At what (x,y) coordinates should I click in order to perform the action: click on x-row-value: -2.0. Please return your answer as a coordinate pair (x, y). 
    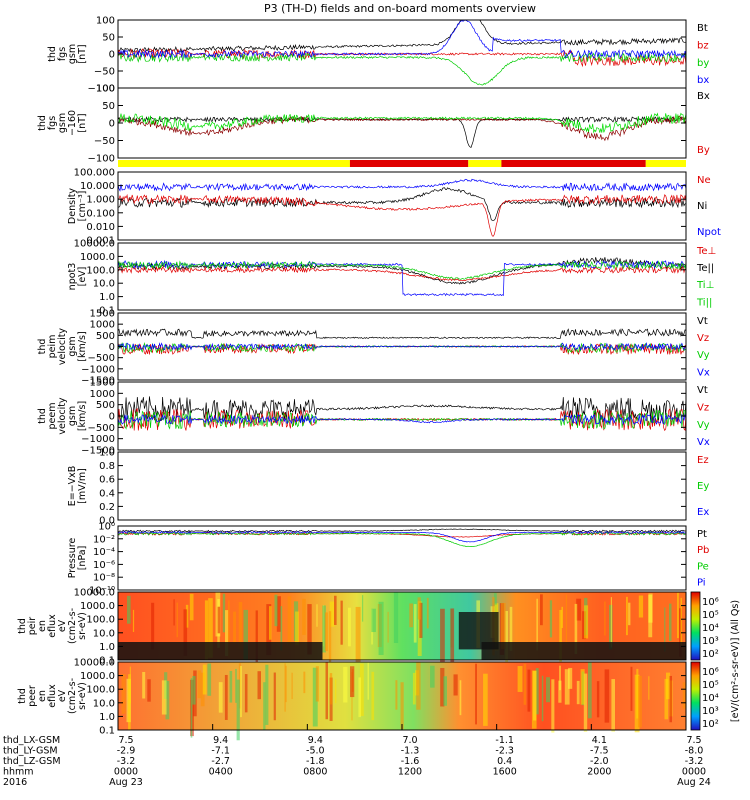
    Looking at the image, I should click on (599, 761).